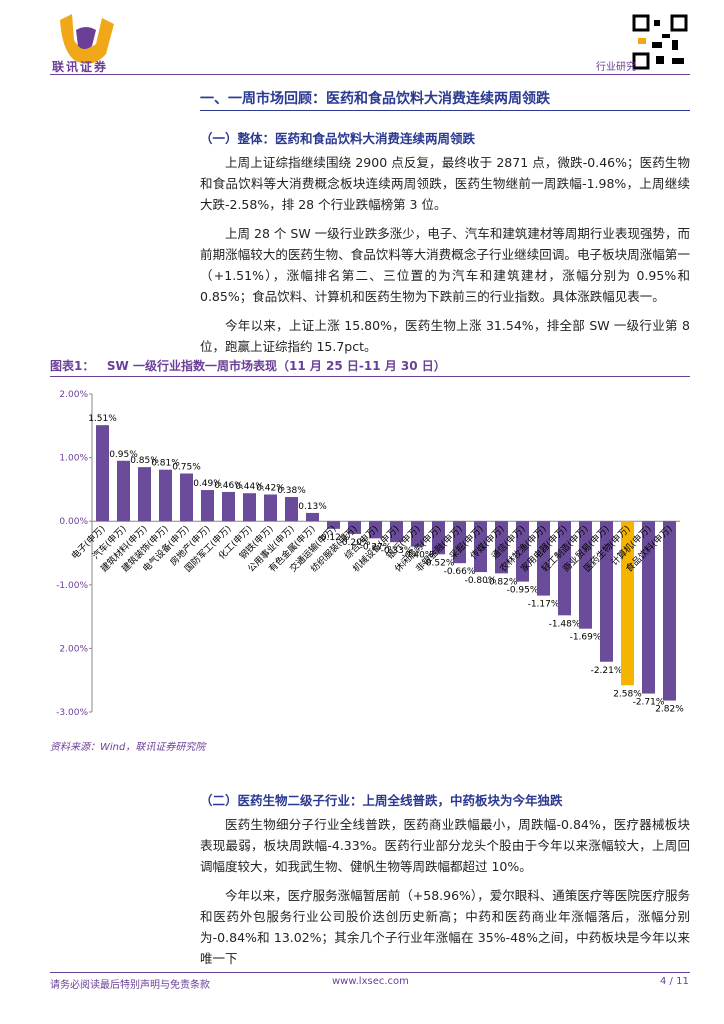 This screenshot has height=1024, width=724. I want to click on data-label: 0.46%, so click(228, 486).